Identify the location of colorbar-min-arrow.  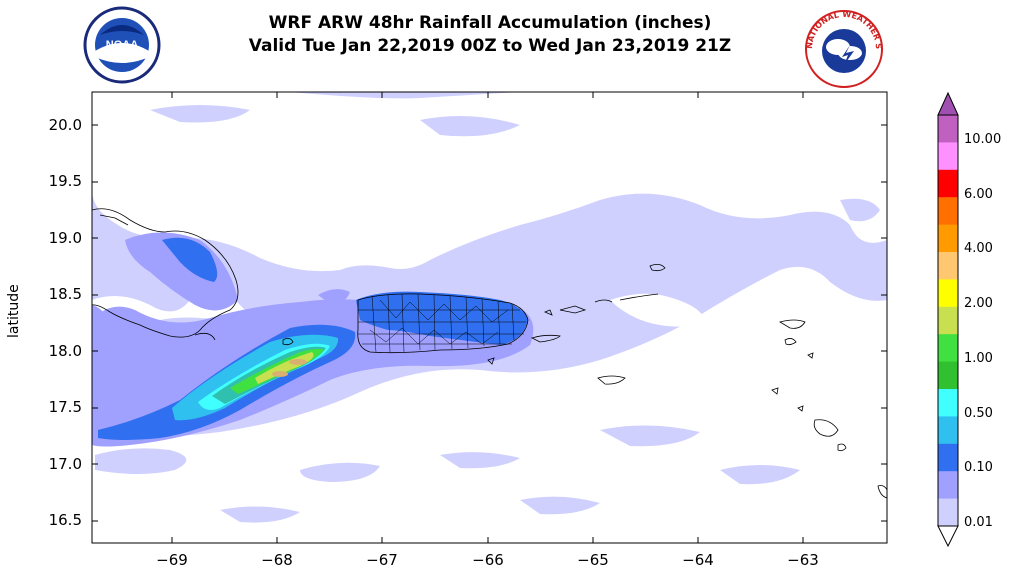
(948, 536).